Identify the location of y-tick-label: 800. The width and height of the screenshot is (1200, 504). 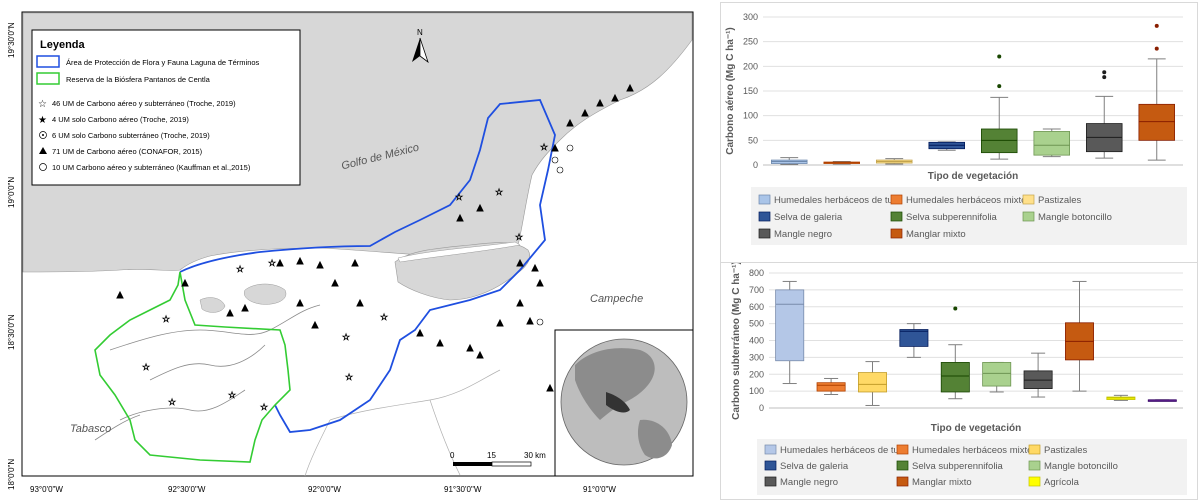
(756, 273).